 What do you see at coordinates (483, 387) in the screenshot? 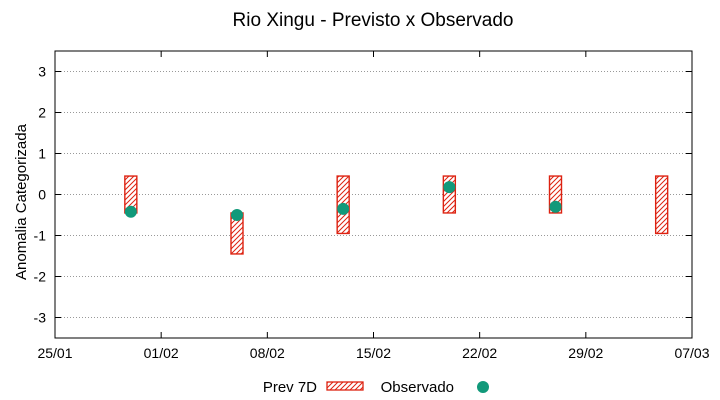
I see `legend-marker-observado` at bounding box center [483, 387].